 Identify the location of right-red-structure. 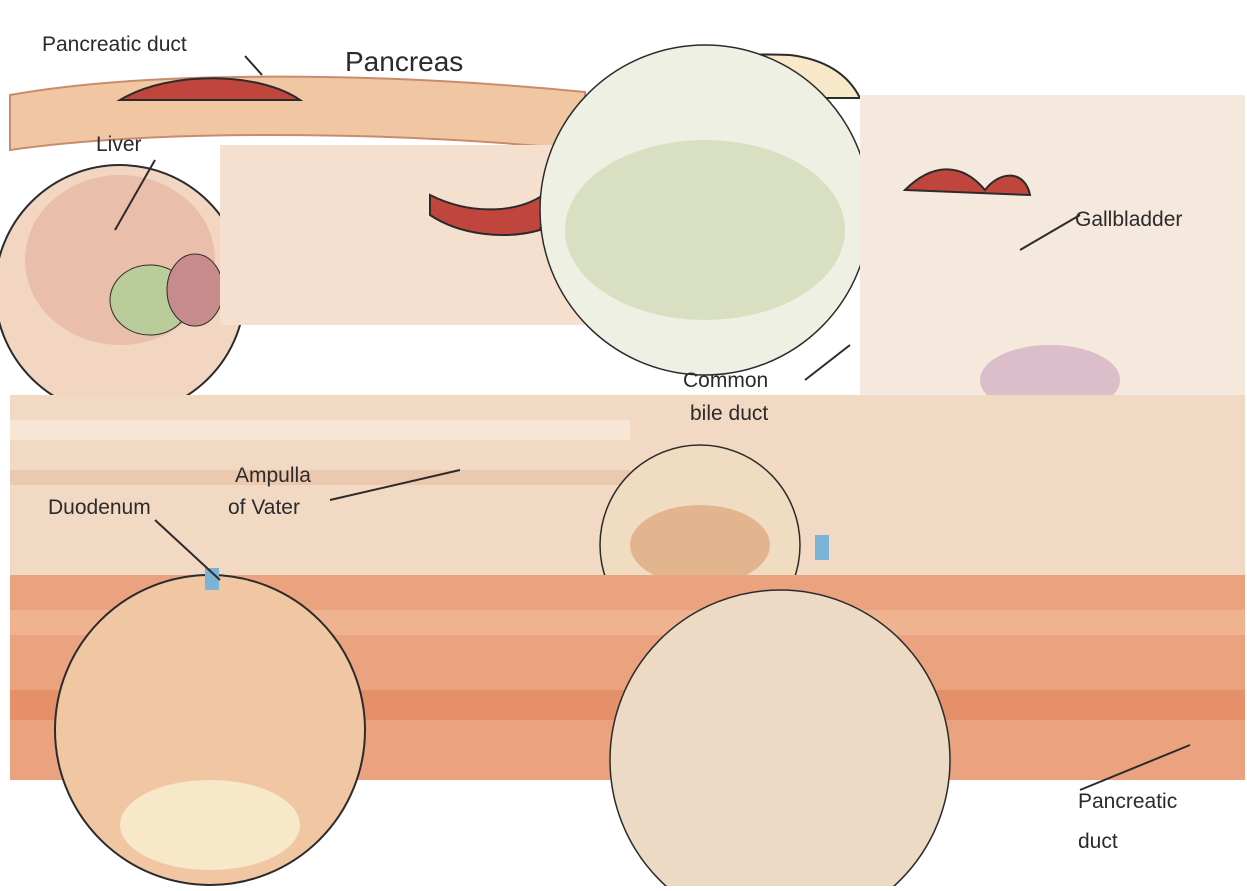
(967, 182).